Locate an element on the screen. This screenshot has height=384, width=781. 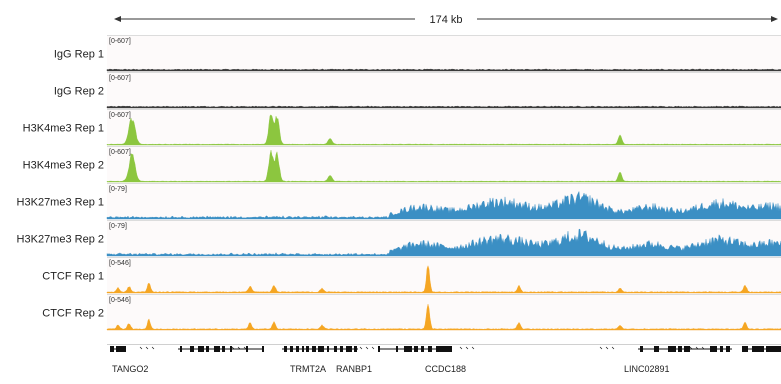
scale-label: 174 kb is located at coordinates (445, 20).